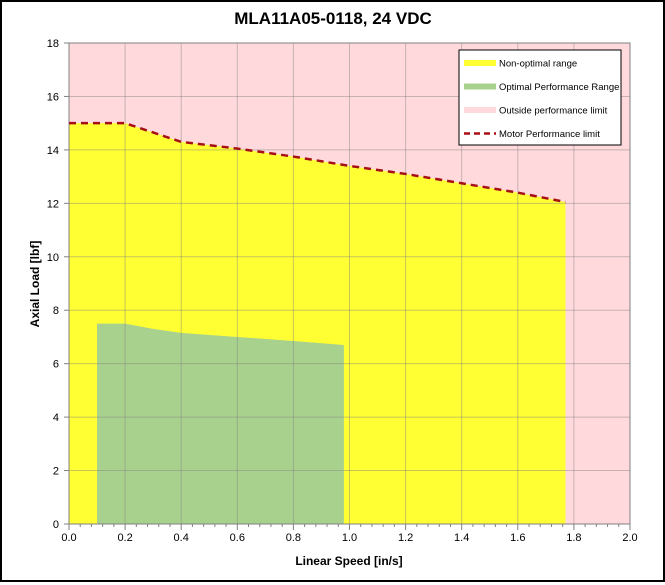 Image resolution: width=665 pixels, height=585 pixels. I want to click on x-tick-label: 0.4, so click(181, 538).